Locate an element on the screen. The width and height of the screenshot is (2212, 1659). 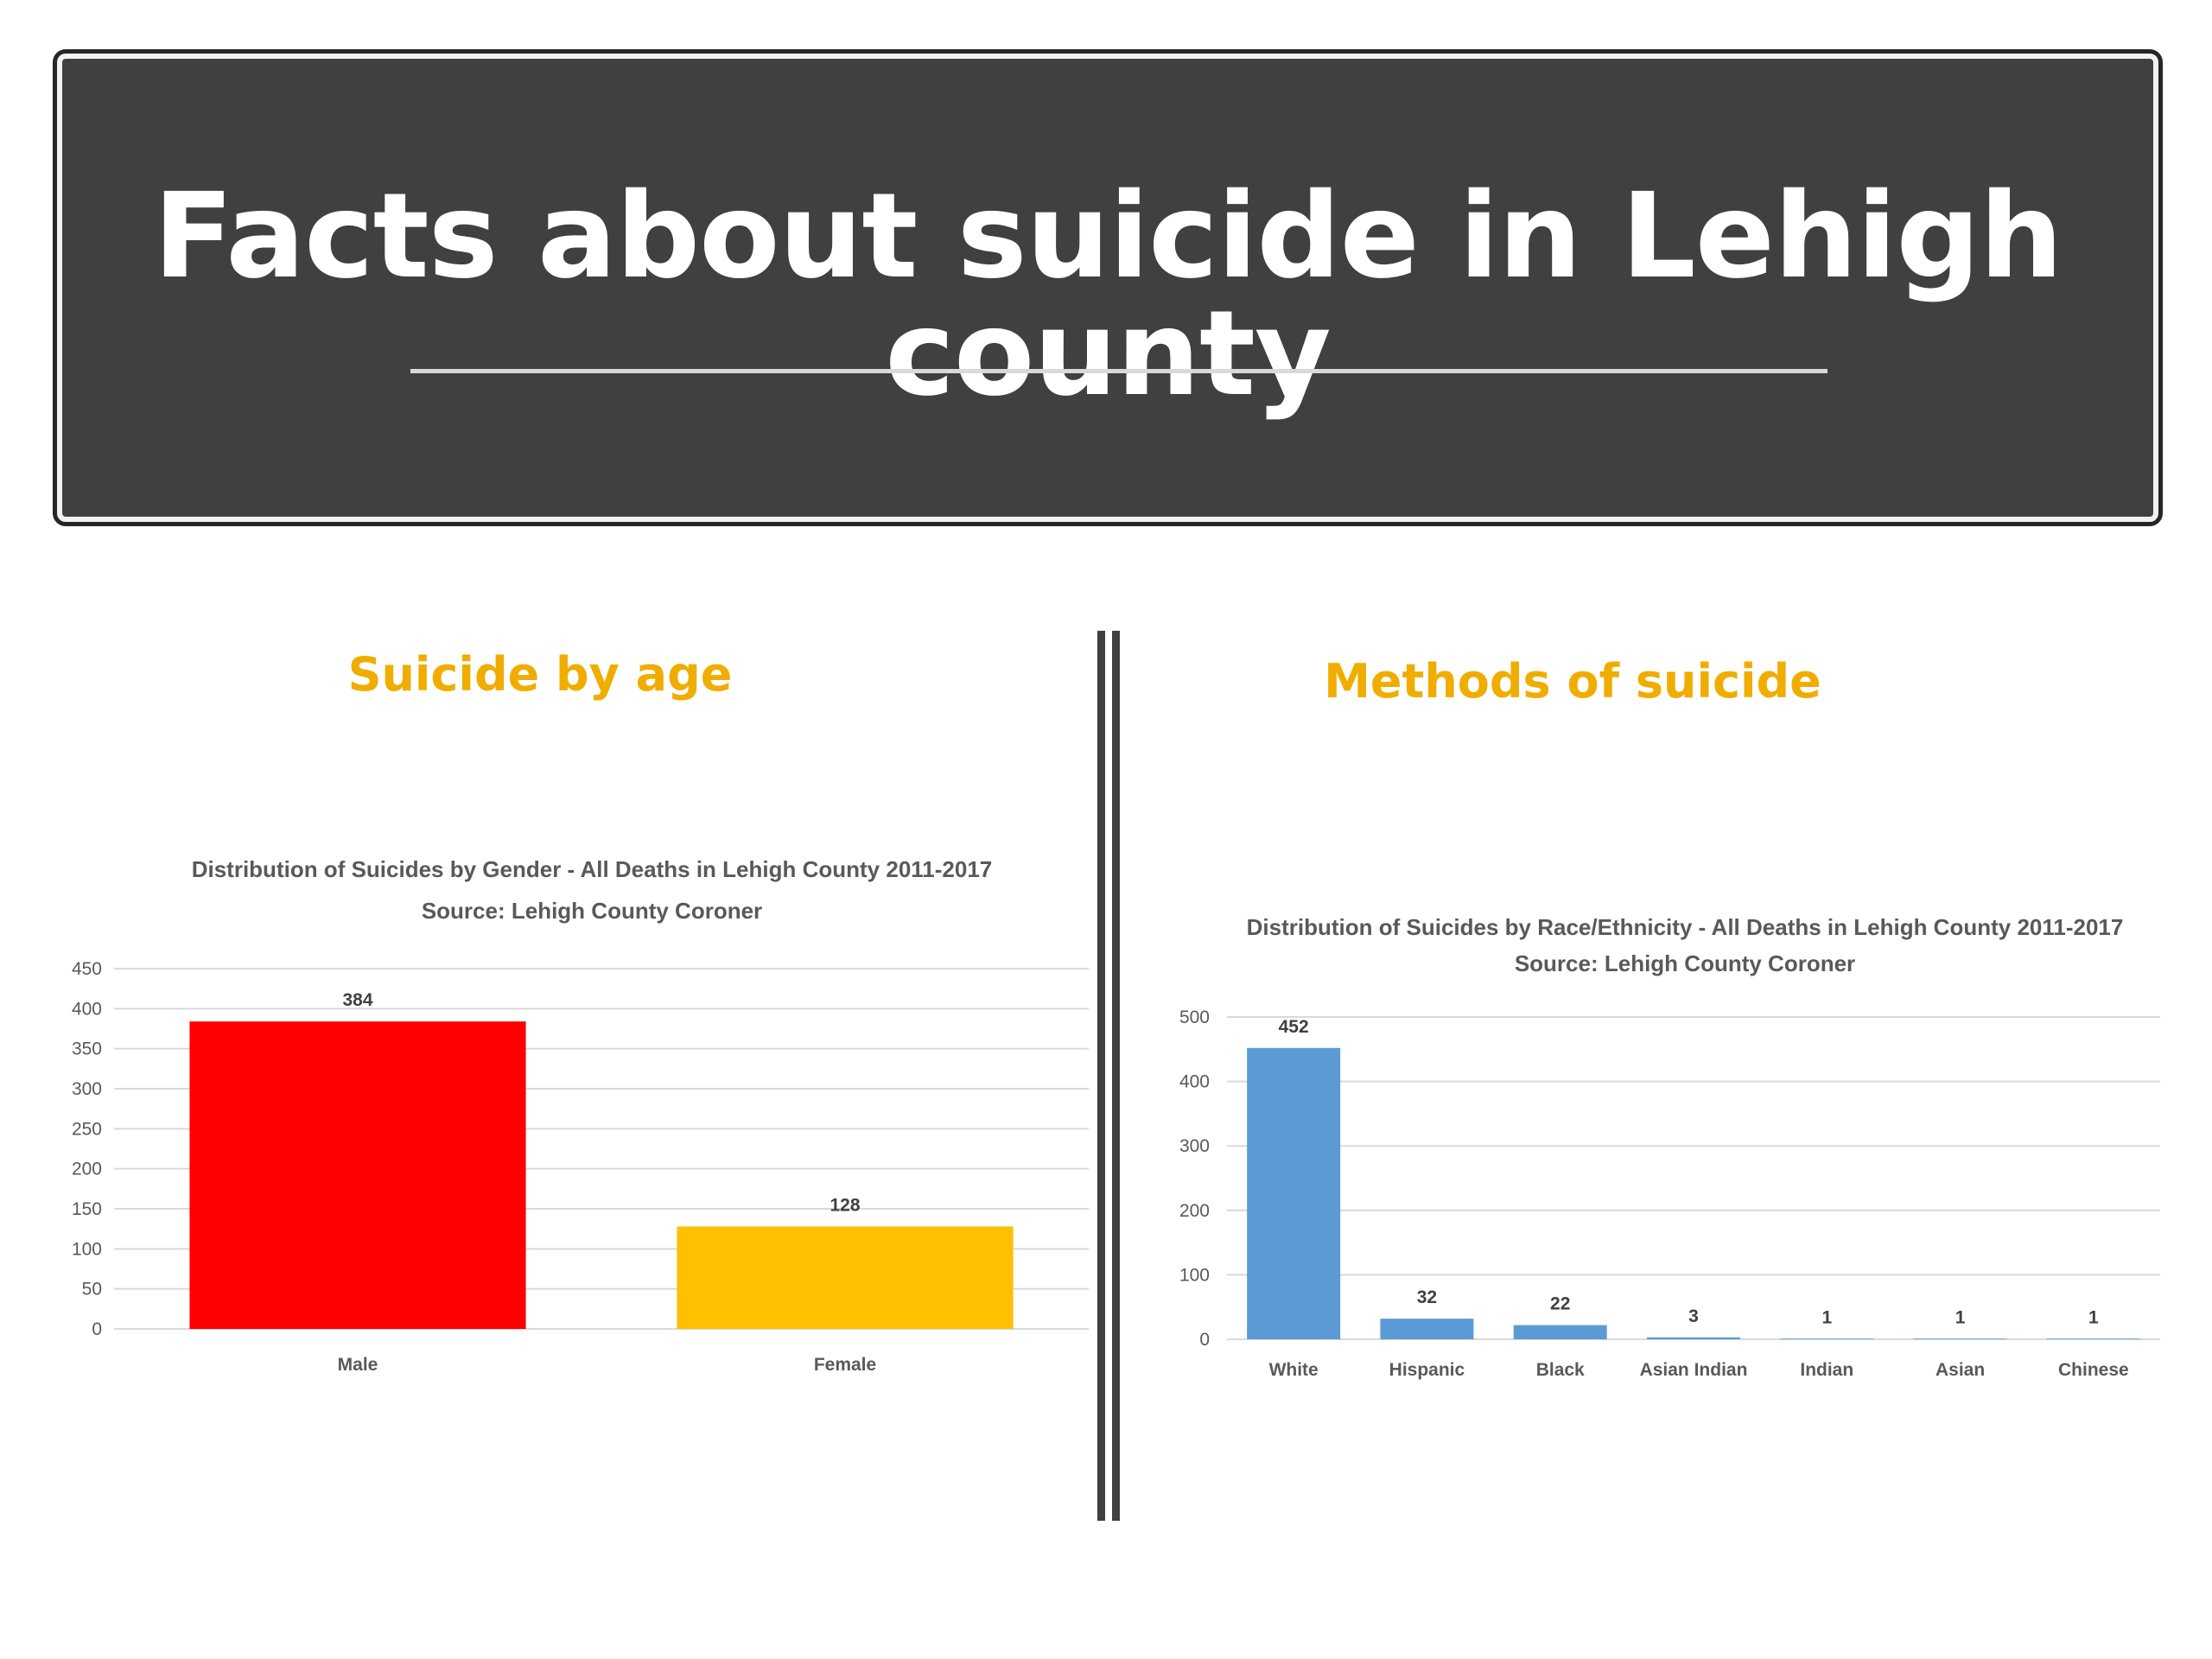
bar-chinese is located at coordinates (2093, 1338).